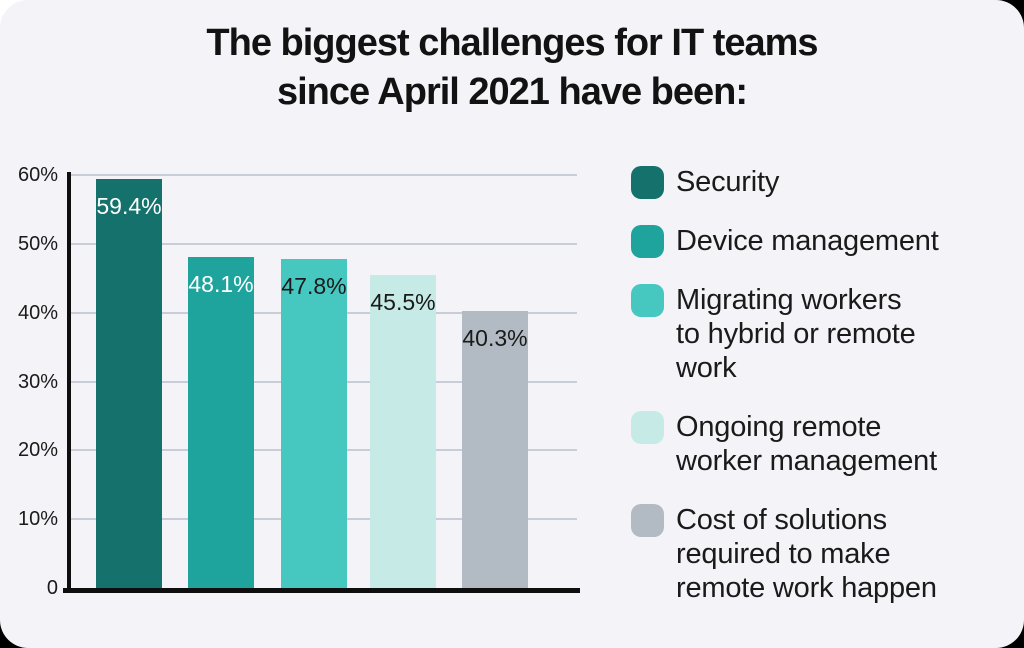 This screenshot has width=1024, height=648. I want to click on legend-label: Ongoing remote worker management, so click(806, 444).